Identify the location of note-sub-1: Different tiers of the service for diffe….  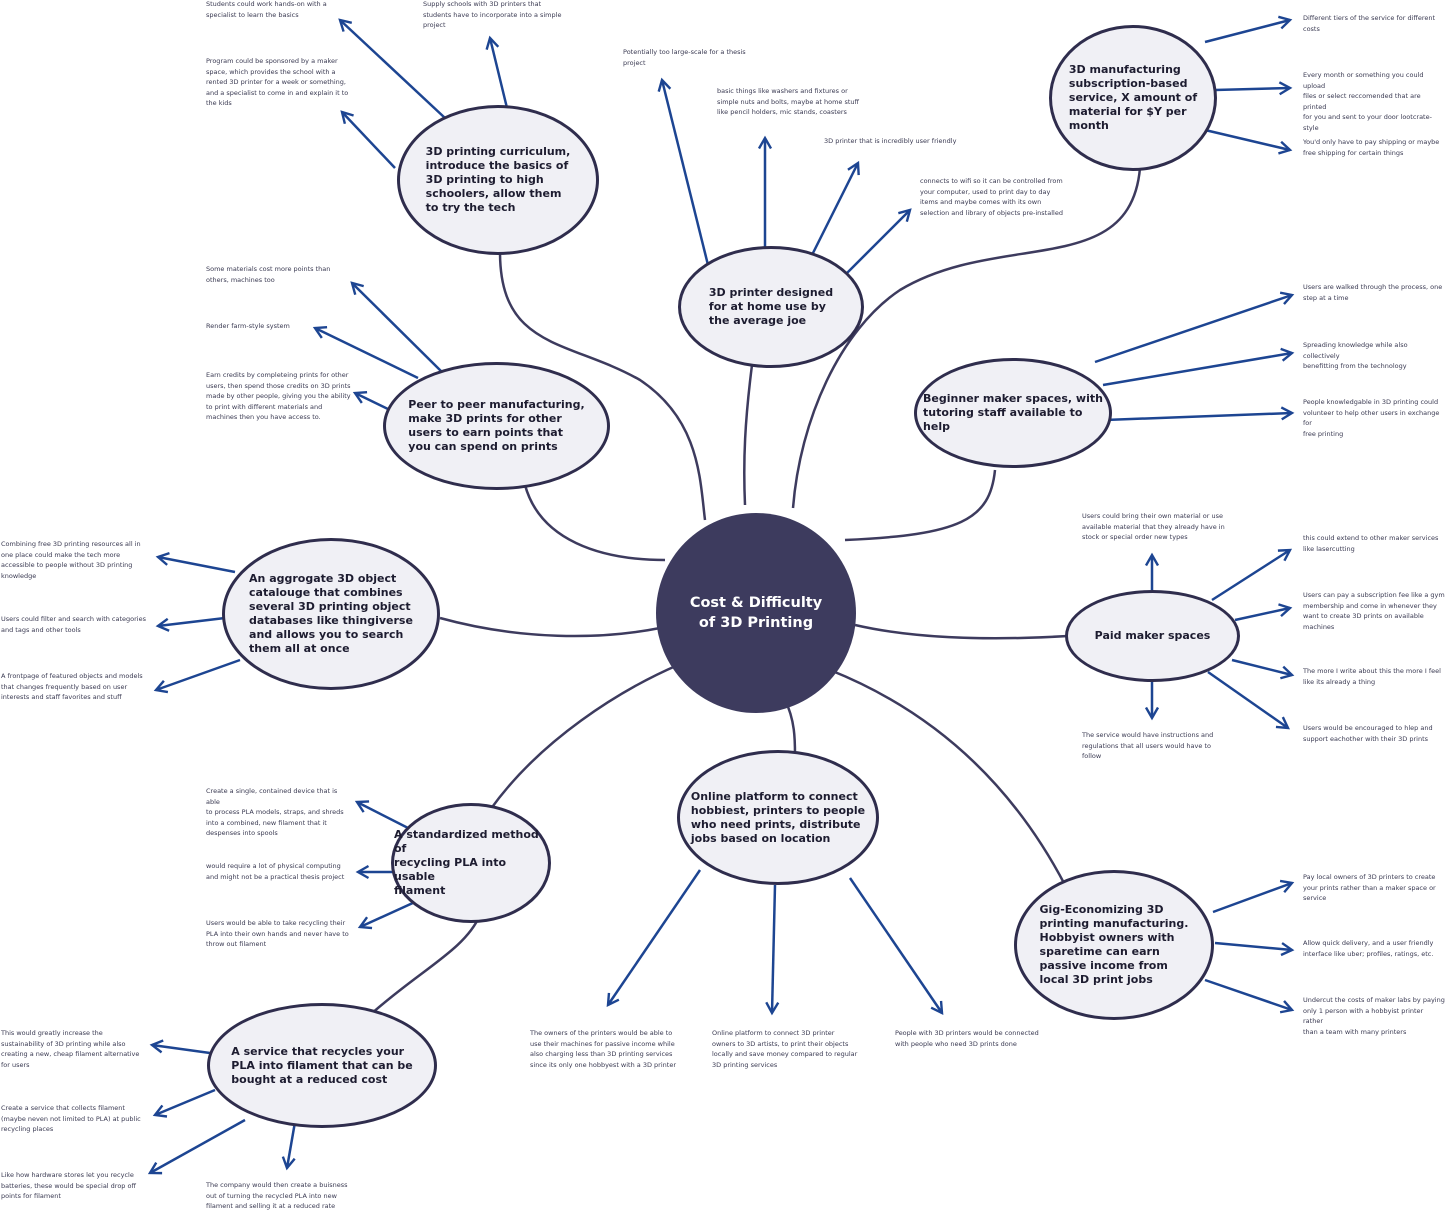
(1369, 23).